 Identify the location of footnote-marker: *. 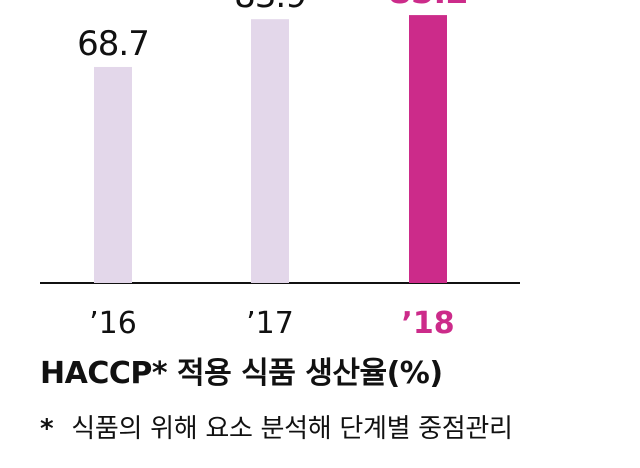
(47, 429).